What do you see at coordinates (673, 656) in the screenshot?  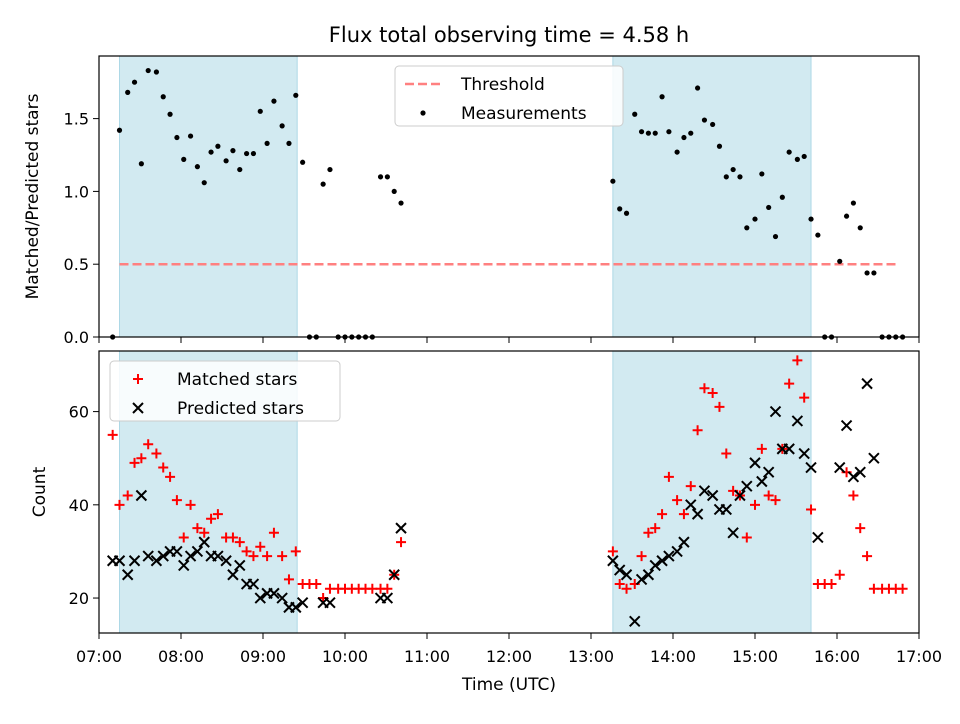 I see `x-tick-label: 14:00` at bounding box center [673, 656].